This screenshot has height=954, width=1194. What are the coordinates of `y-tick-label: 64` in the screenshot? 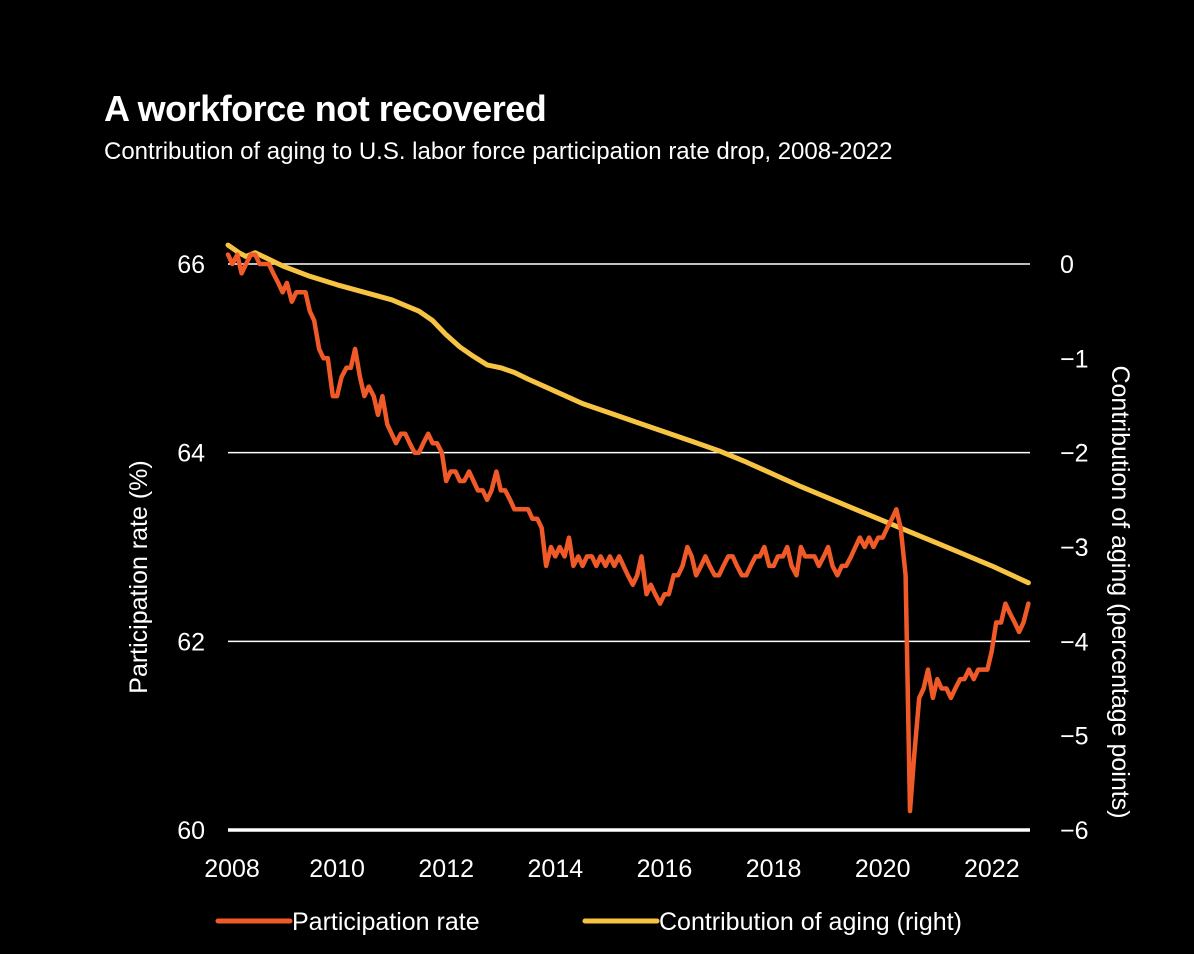 It's located at (191, 454).